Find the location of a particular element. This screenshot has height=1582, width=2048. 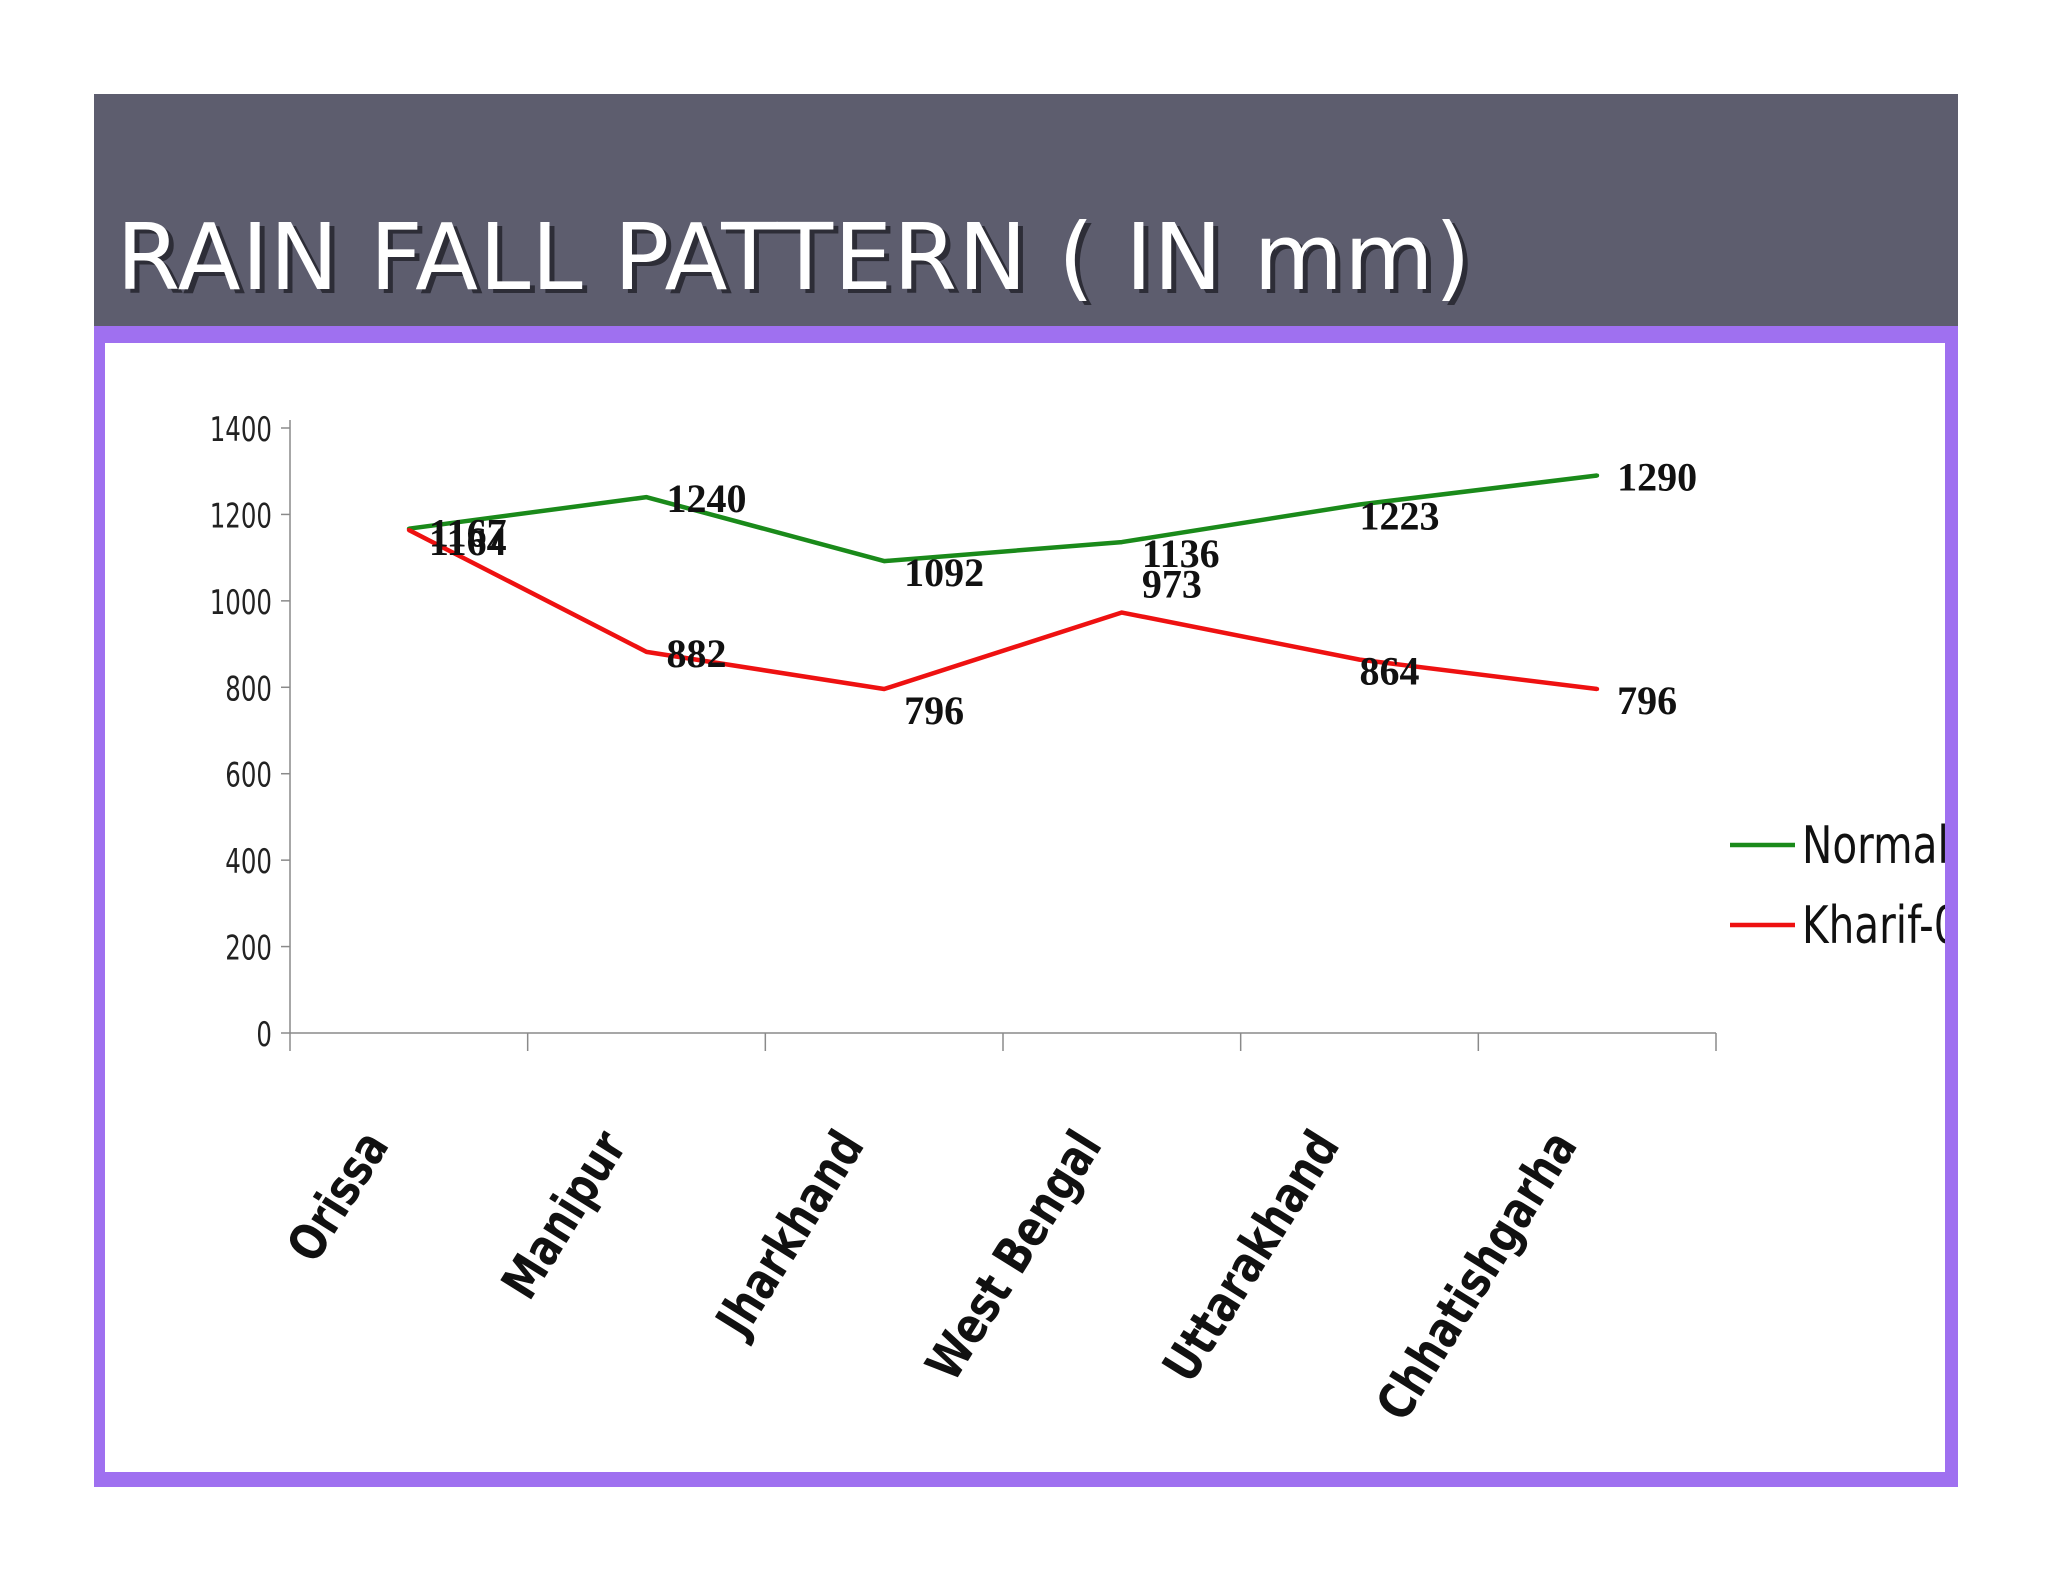

x-category-label: Jharkhand is located at coordinates (789, 1234).